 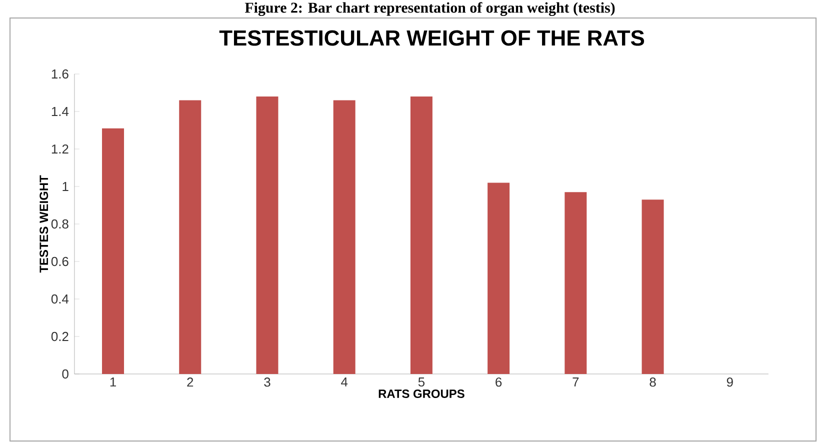 What do you see at coordinates (60, 111) in the screenshot?
I see `y-tick-label: 1.4` at bounding box center [60, 111].